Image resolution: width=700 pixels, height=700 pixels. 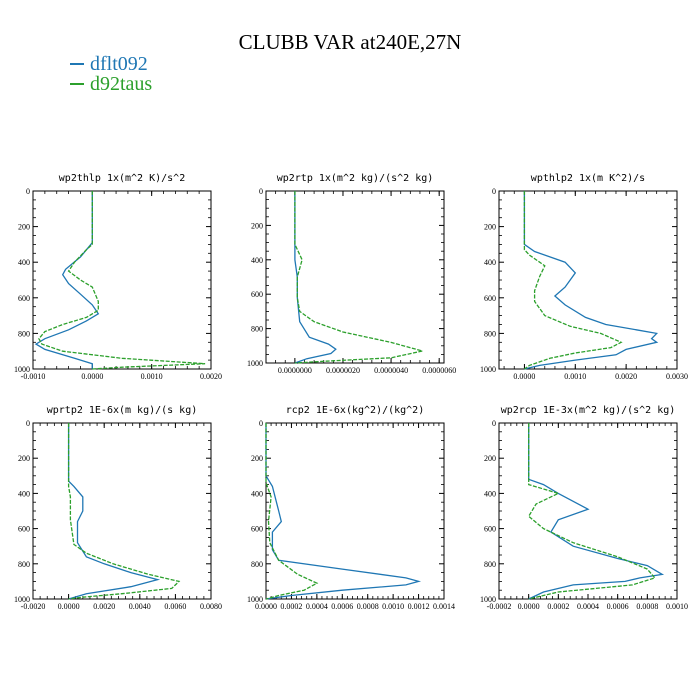 What do you see at coordinates (140, 606) in the screenshot?
I see `x-tick-label: 0.0040` at bounding box center [140, 606].